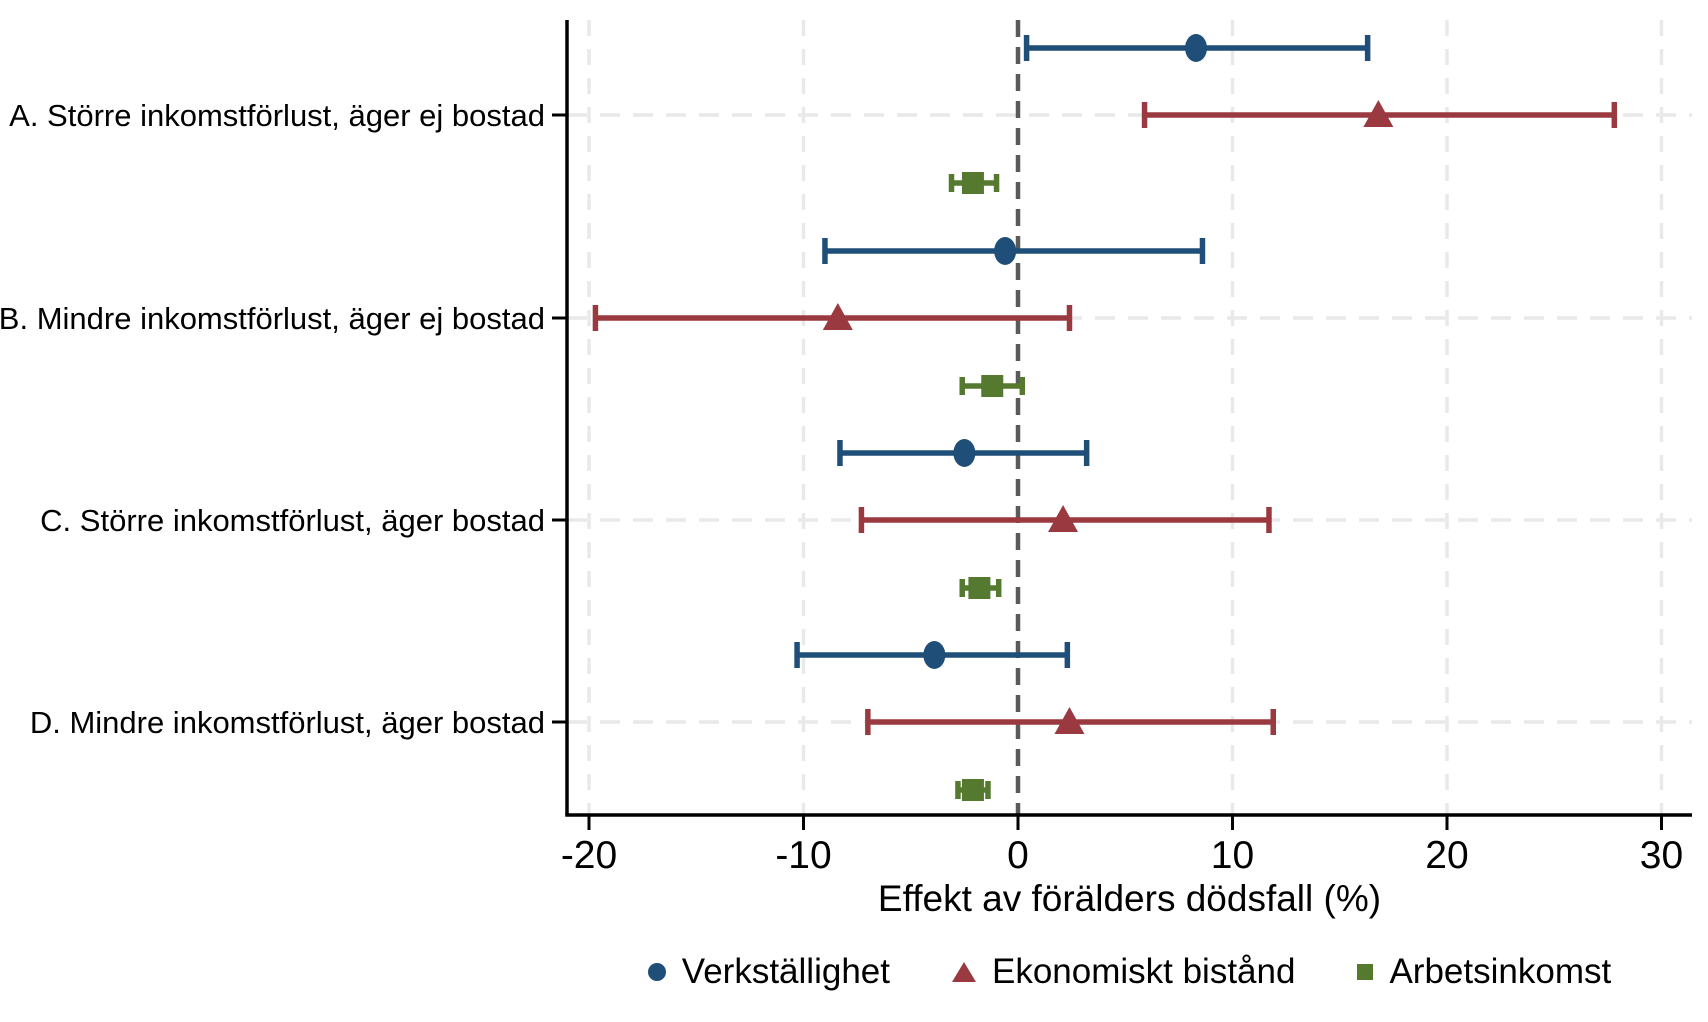 This screenshot has height=1022, width=1708. I want to click on legend-item-arbetsinkomst: Arbetsinkomst, so click(1484, 972).